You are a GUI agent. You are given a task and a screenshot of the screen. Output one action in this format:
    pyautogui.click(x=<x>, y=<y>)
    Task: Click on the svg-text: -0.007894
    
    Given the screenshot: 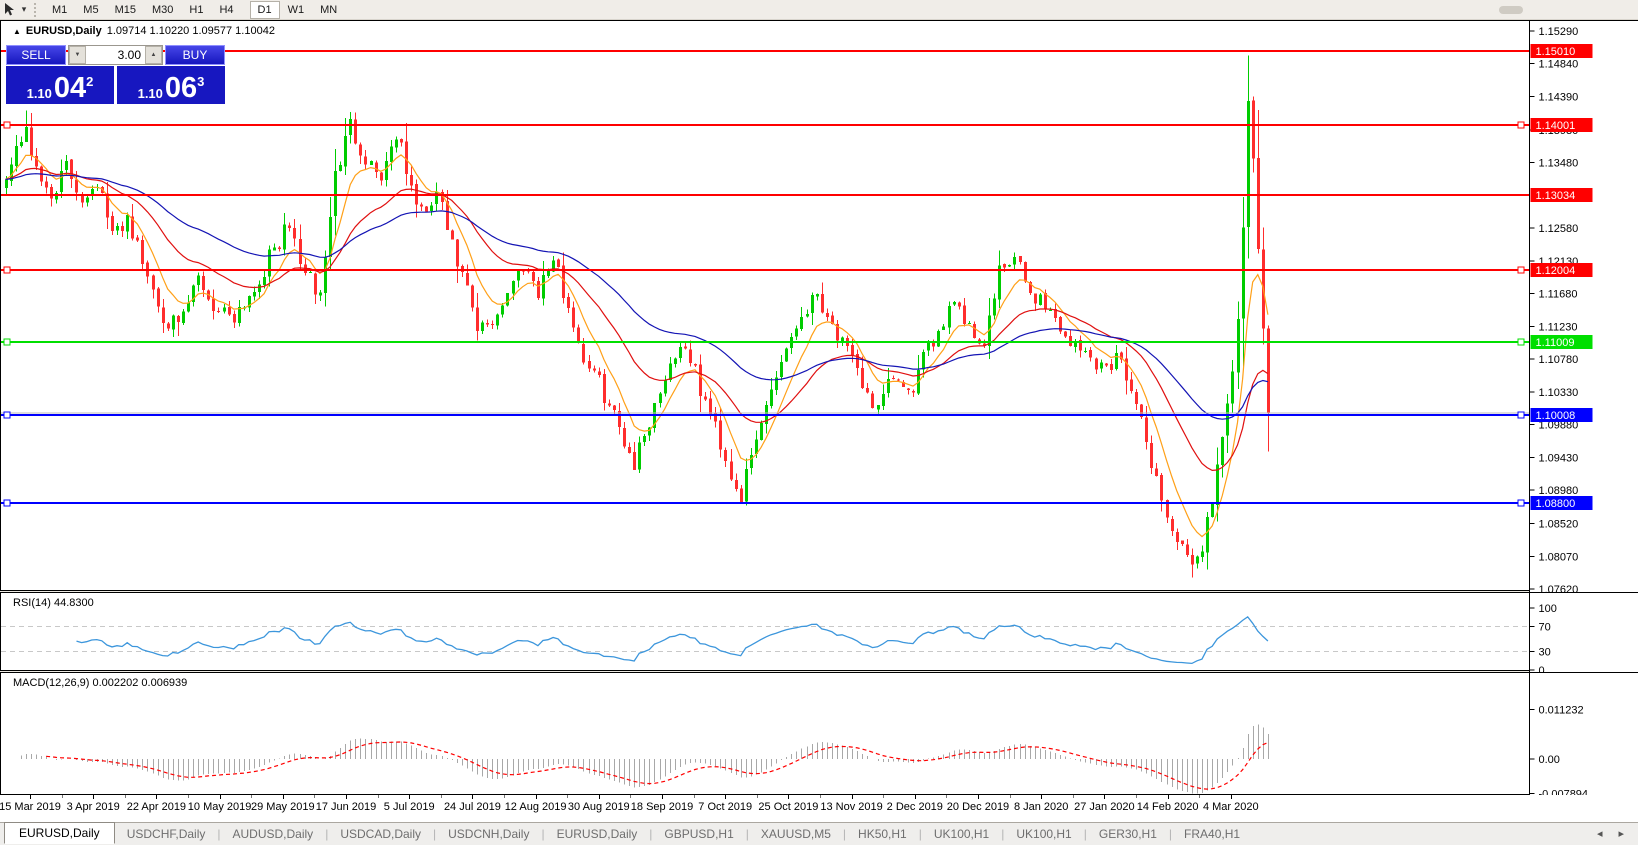 What is the action you would take?
    pyautogui.click(x=1564, y=792)
    